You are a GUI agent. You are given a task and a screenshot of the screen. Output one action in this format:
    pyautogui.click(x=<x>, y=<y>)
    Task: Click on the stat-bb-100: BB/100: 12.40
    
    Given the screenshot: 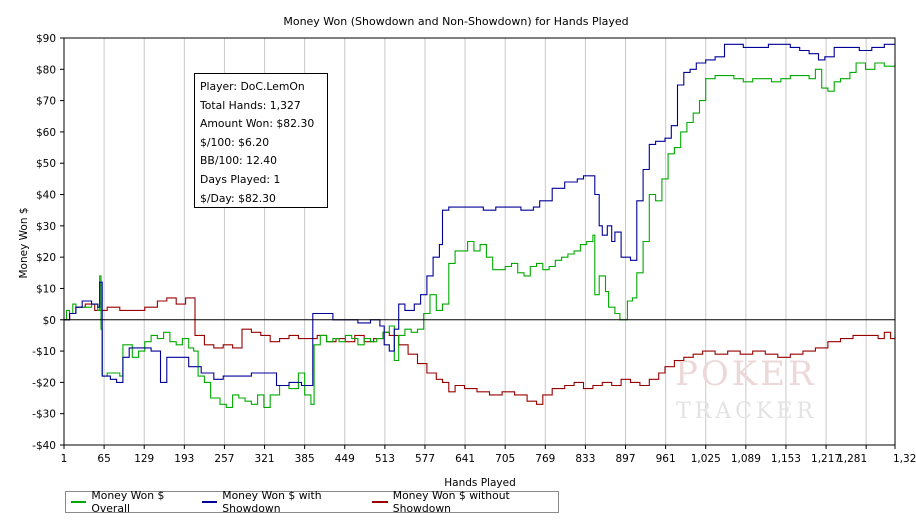 What is the action you would take?
    pyautogui.click(x=239, y=161)
    